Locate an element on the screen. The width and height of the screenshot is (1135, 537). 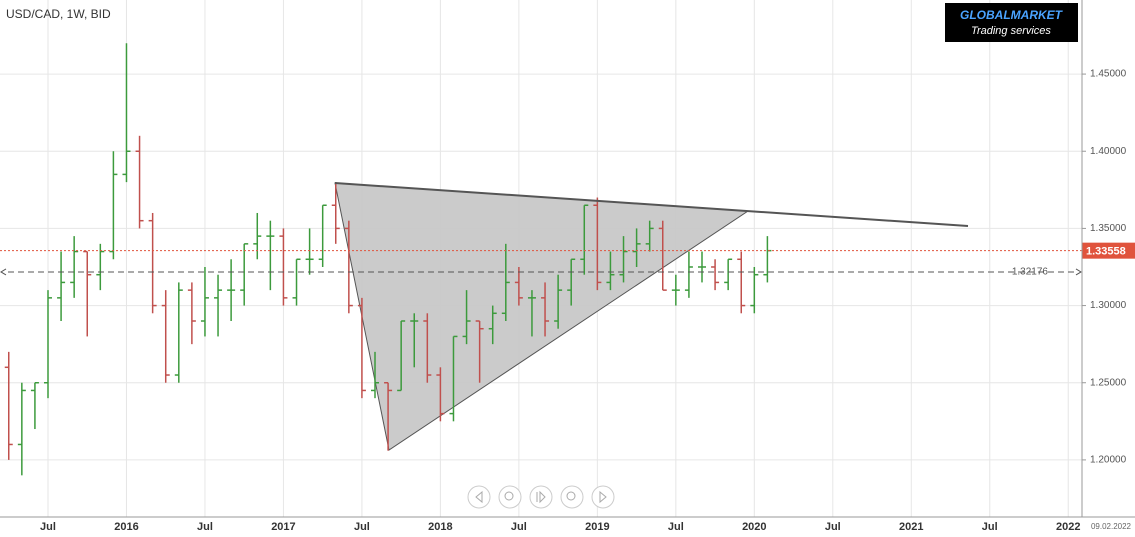
logo-subtitle: Trading services is located at coordinates (1011, 31).